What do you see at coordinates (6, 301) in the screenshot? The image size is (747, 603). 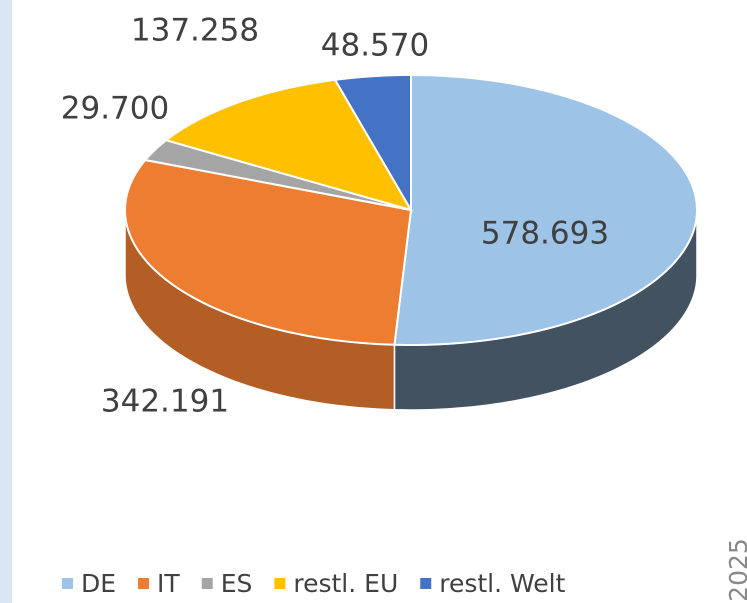 I see `side-bar` at bounding box center [6, 301].